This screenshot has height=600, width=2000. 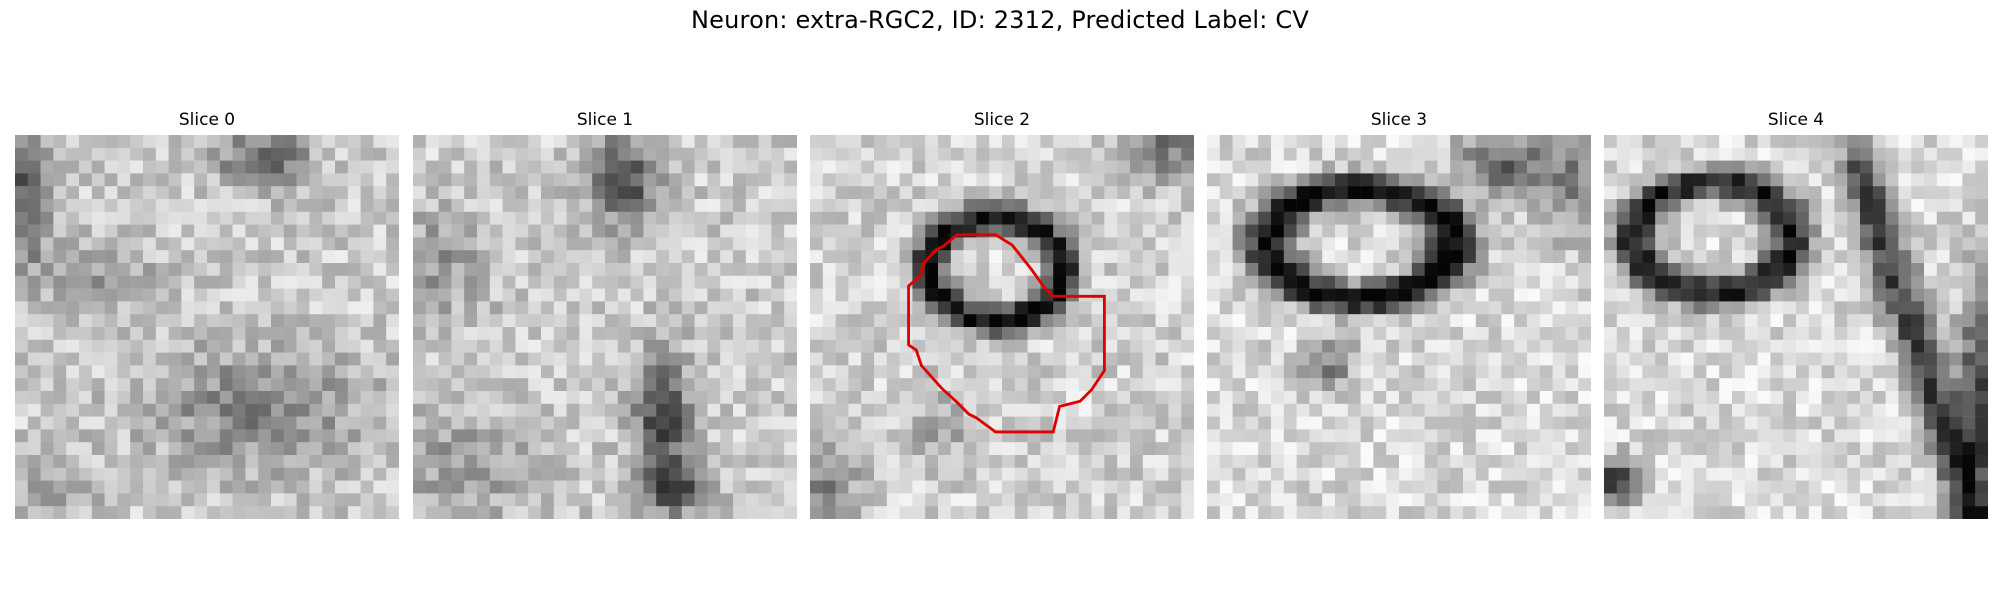 I want to click on slice-panel-2: Slice 2, so click(x=1002, y=313).